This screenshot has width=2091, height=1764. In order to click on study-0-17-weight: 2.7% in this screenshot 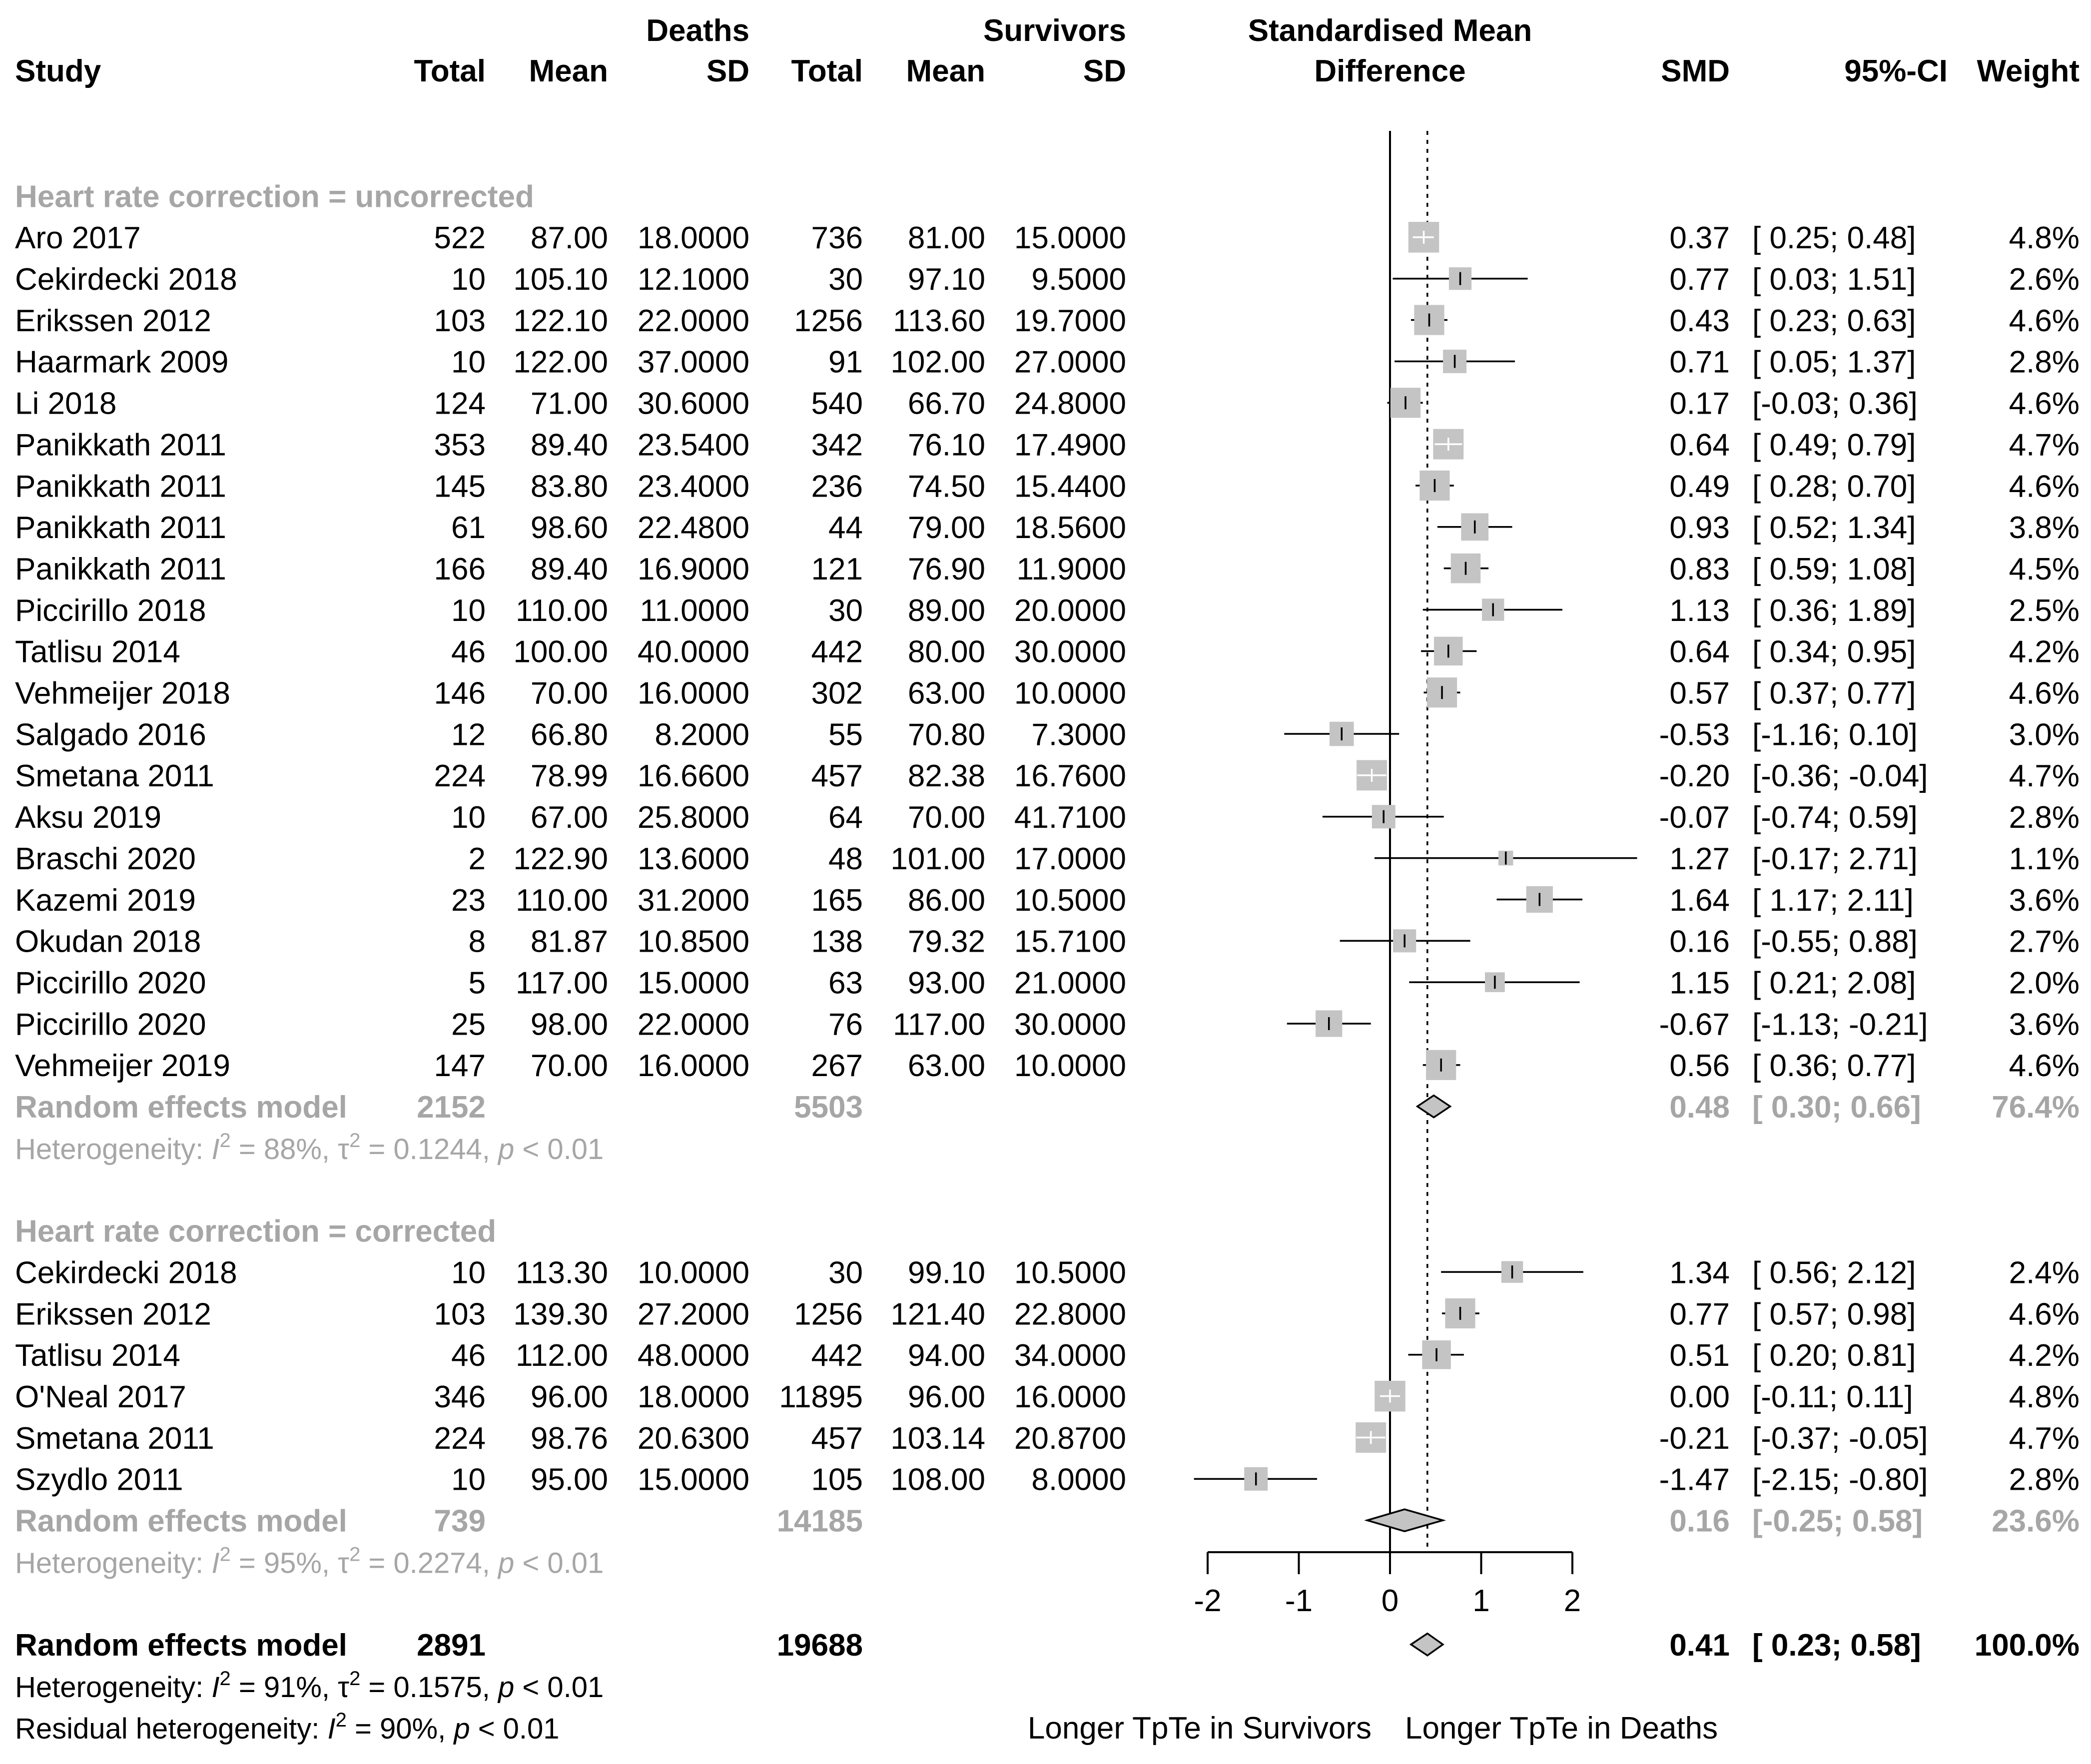, I will do `click(2044, 942)`.